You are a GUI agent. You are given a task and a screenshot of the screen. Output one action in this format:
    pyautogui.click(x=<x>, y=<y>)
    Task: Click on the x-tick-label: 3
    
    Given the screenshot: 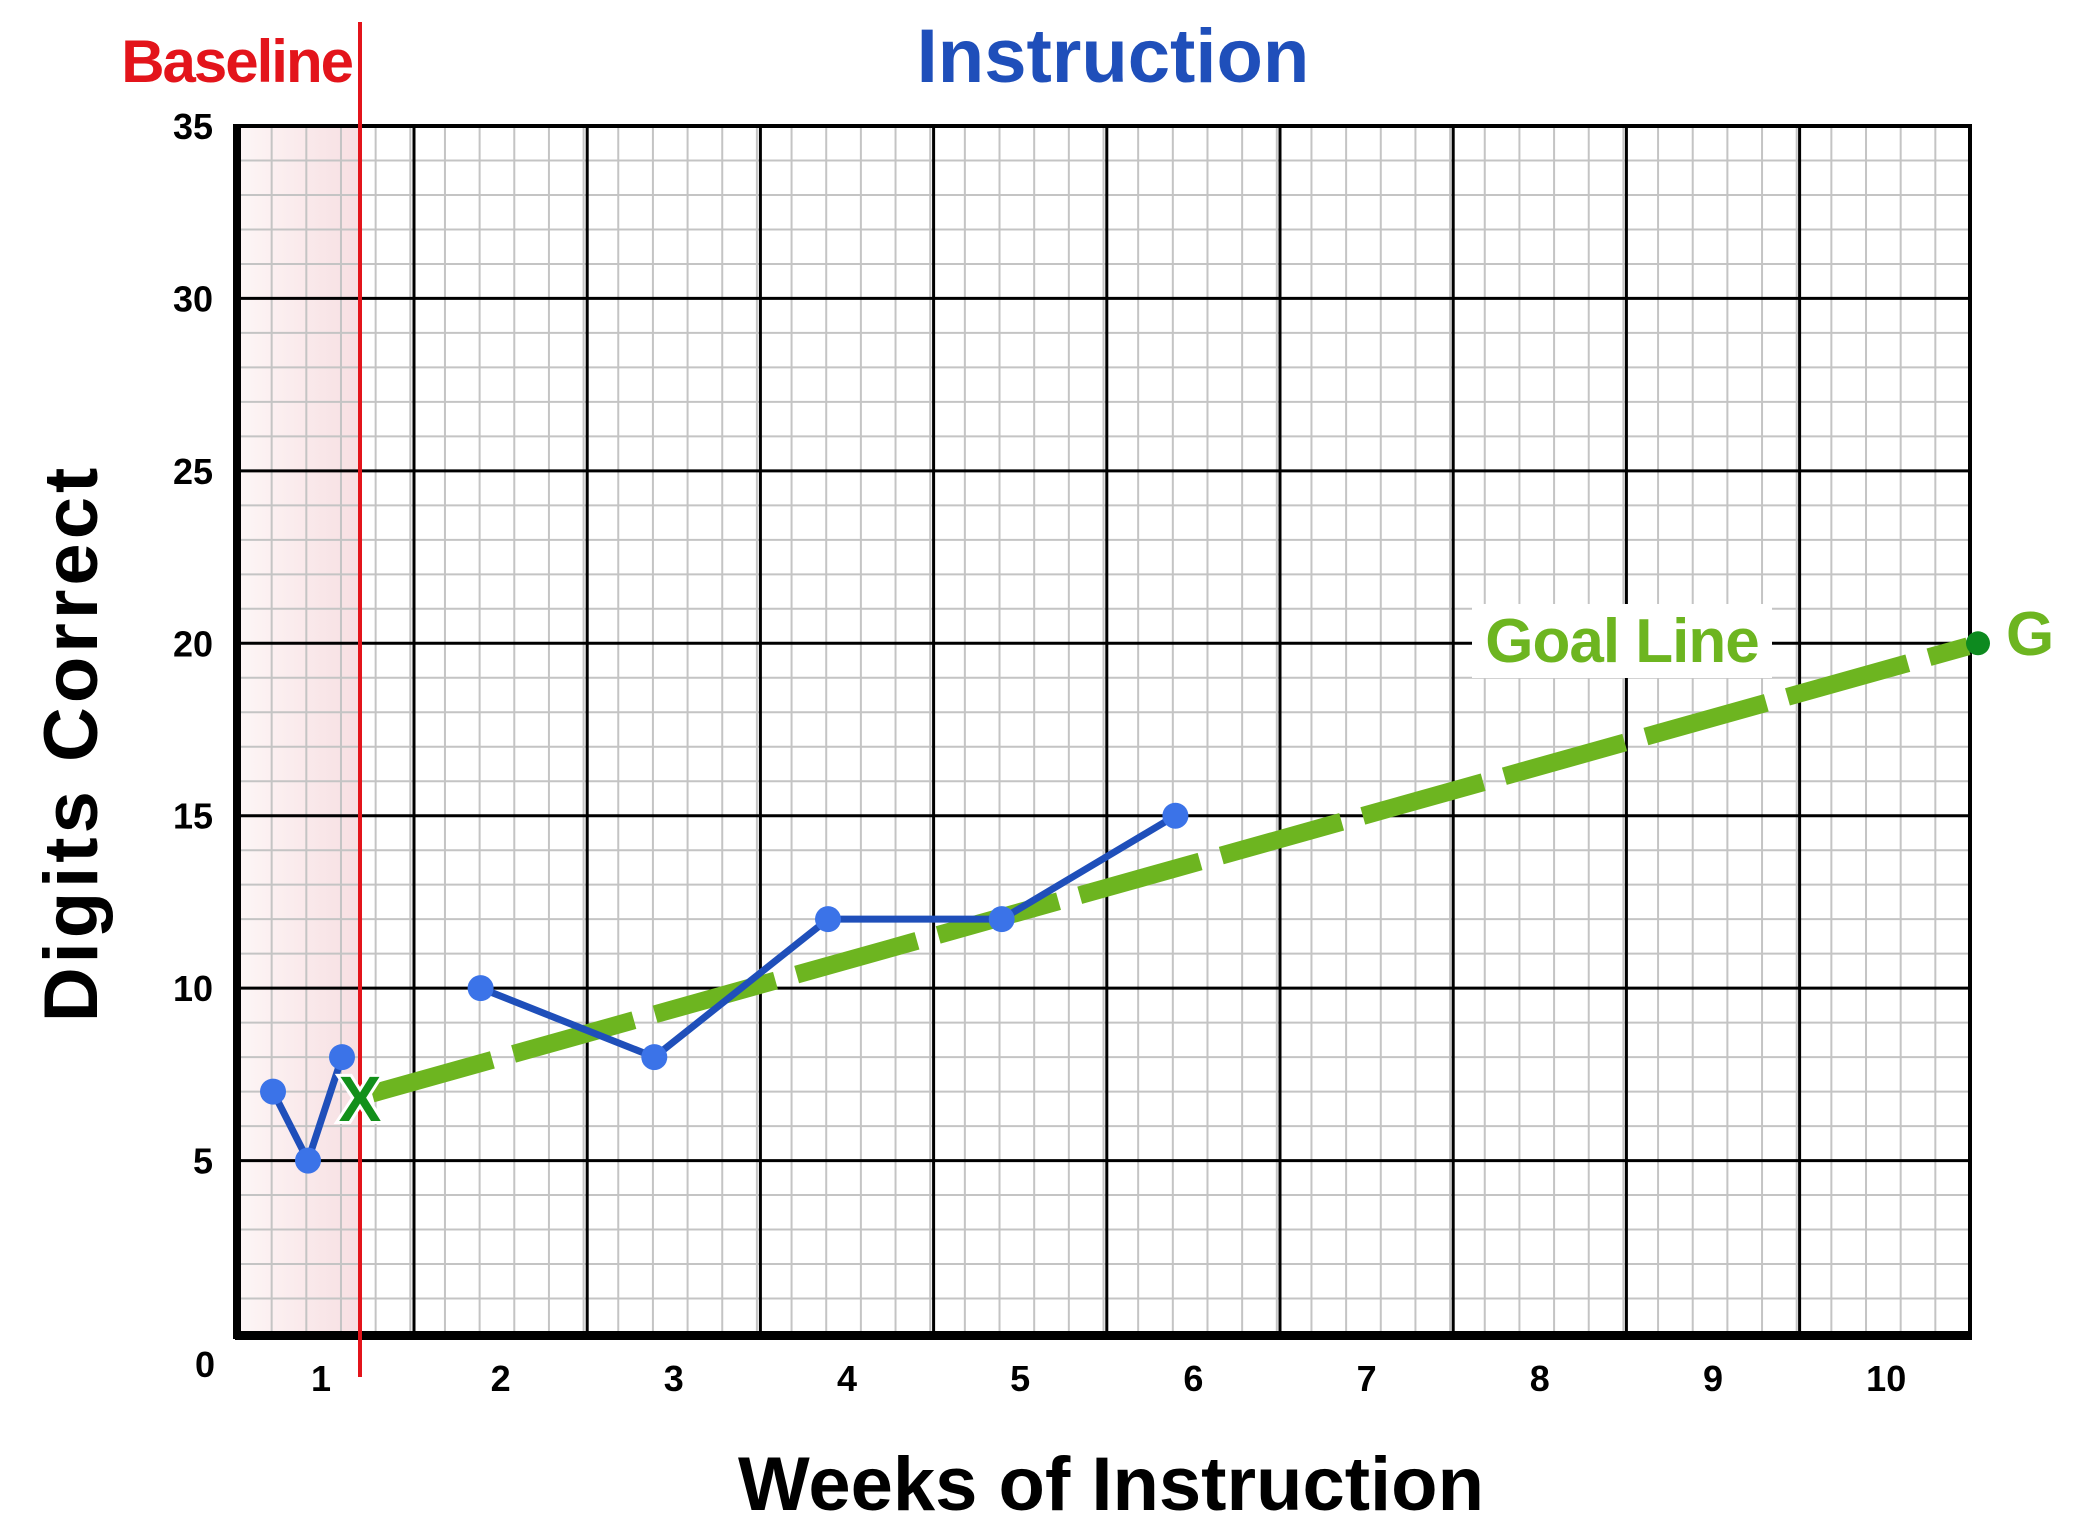 What is the action you would take?
    pyautogui.click(x=674, y=1378)
    